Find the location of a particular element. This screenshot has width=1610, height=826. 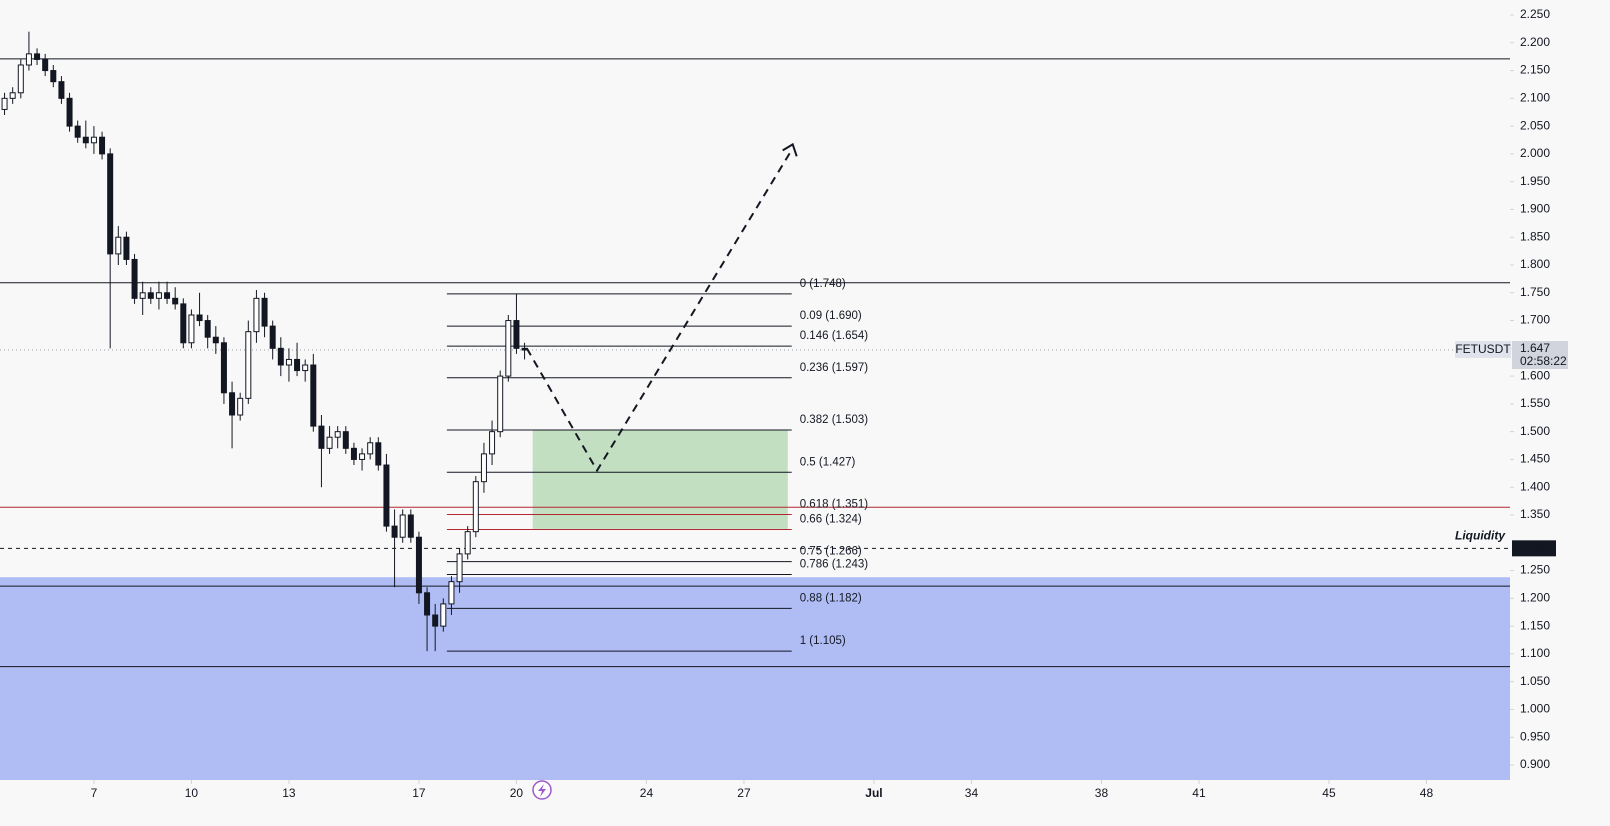

countdown-label: 02:58:22 is located at coordinates (1543, 361).